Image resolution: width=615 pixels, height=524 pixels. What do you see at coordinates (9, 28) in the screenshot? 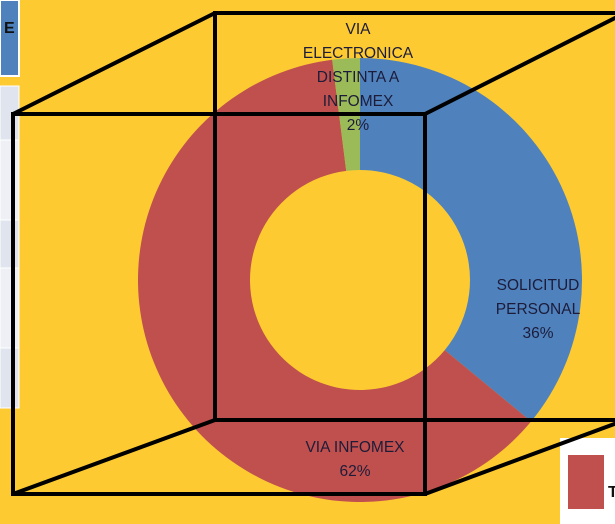
I see `table-header-text: E` at bounding box center [9, 28].